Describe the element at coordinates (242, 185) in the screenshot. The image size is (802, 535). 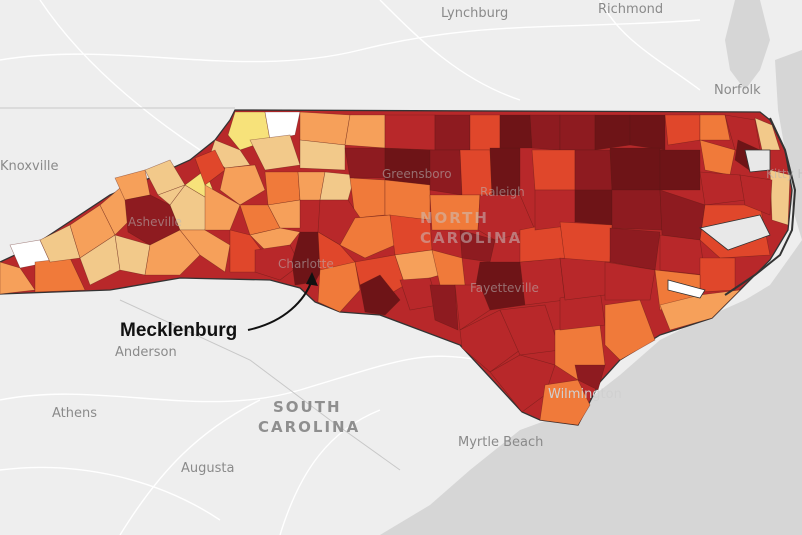
I see `county-nw5` at that location.